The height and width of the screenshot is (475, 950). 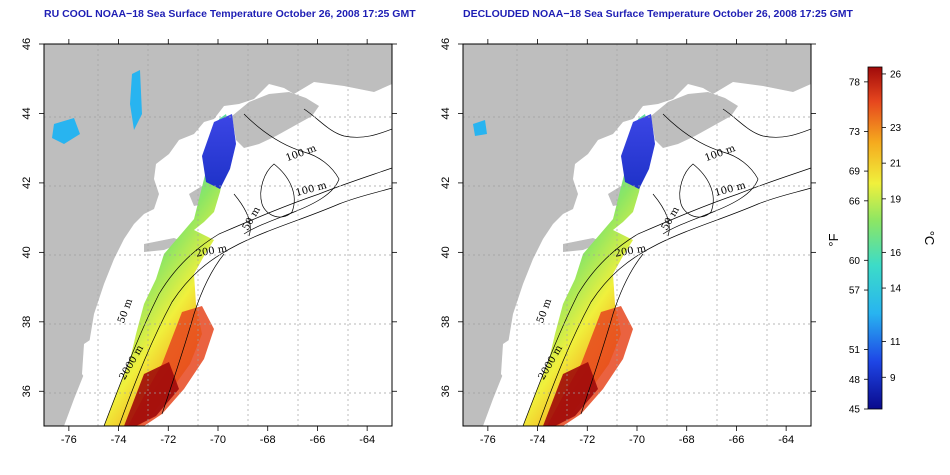 What do you see at coordinates (896, 253) in the screenshot?
I see `colorbar-c-label: 16` at bounding box center [896, 253].